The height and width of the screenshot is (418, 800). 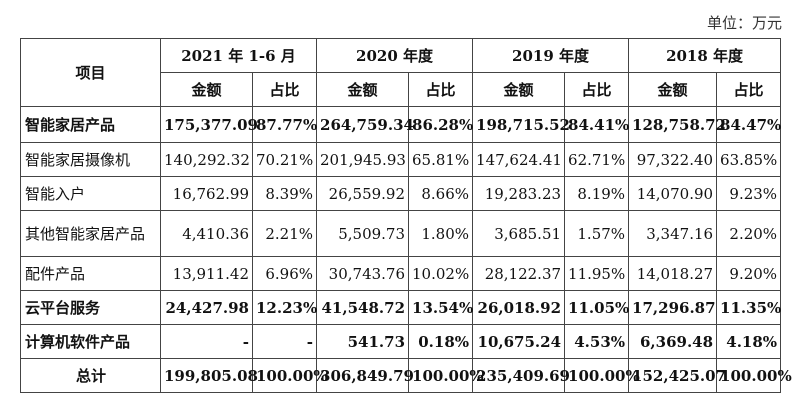 What do you see at coordinates (597, 233) in the screenshot?
I see `ratio-cell: 1.57%` at bounding box center [597, 233].